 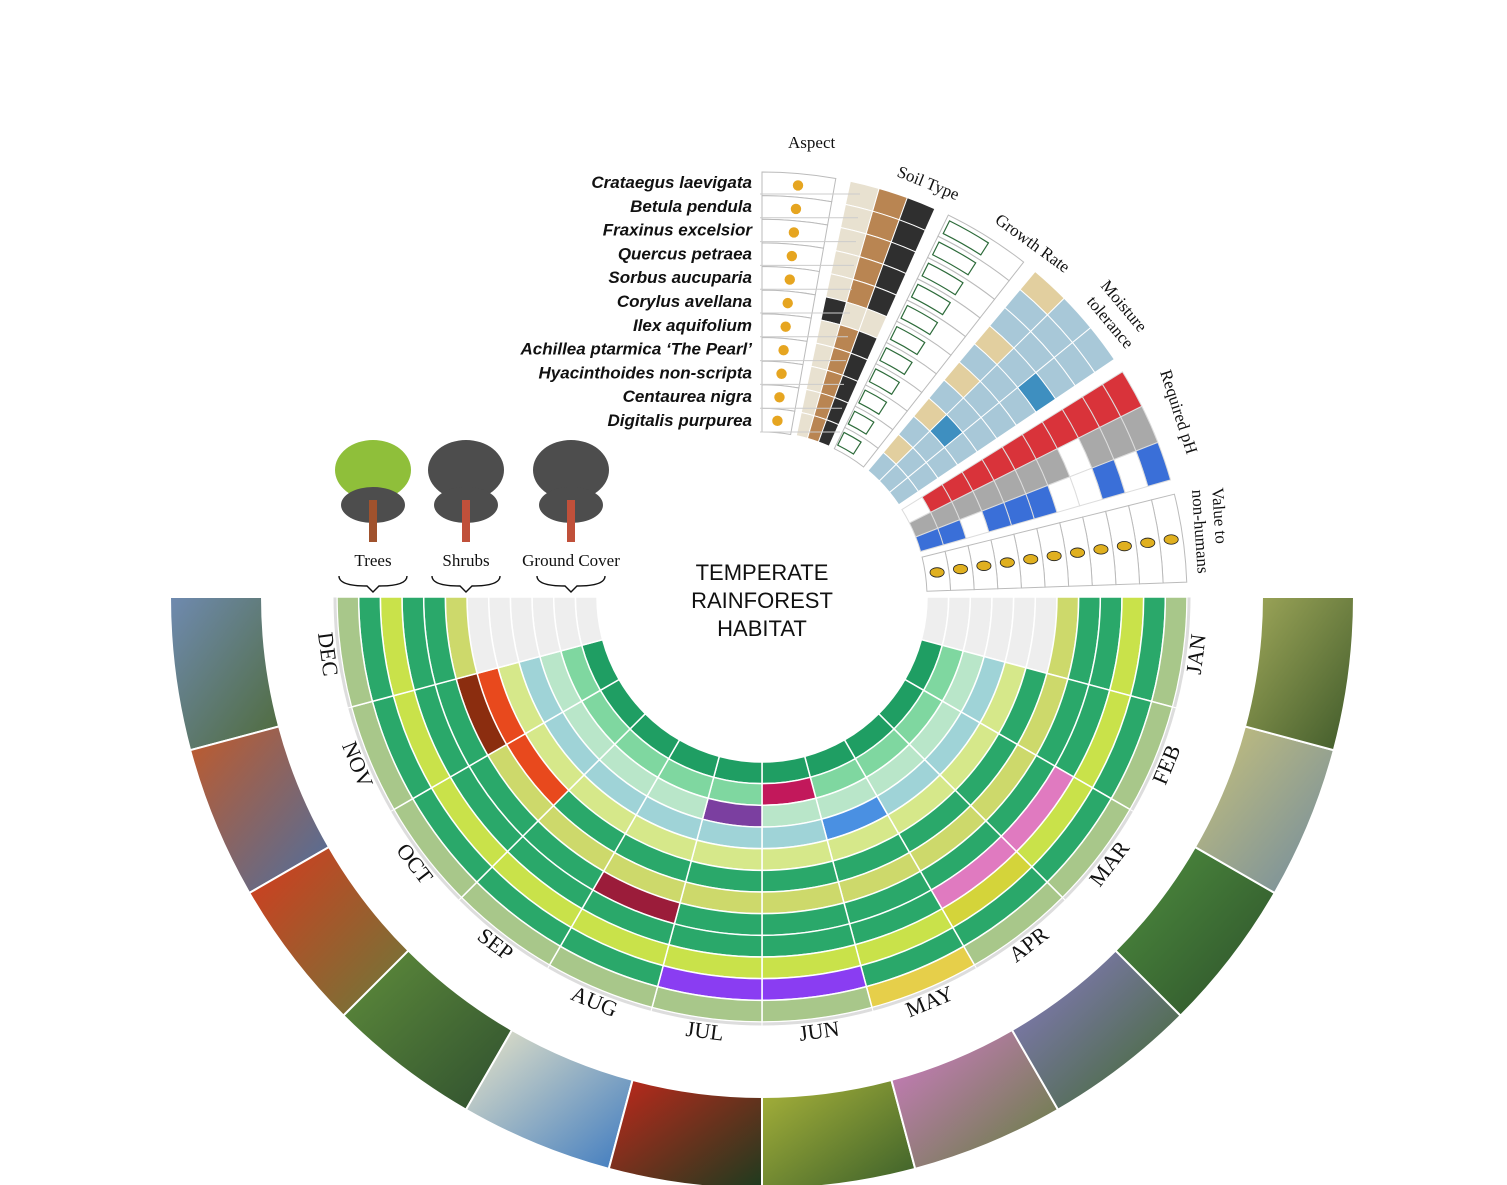 What do you see at coordinates (1178, 411) in the screenshot?
I see `header-ph: Required pH` at bounding box center [1178, 411].